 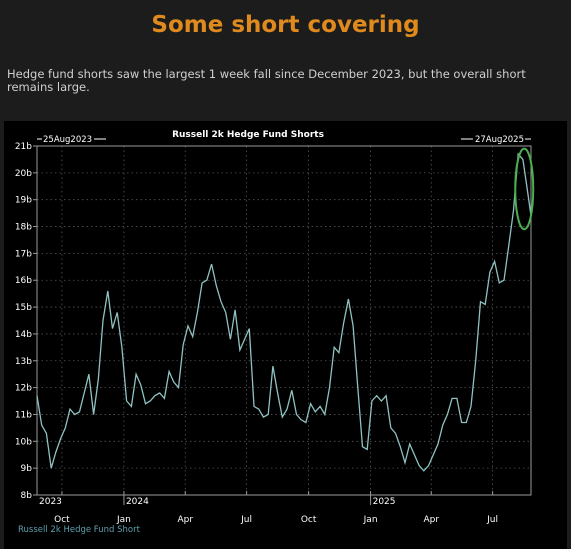 What do you see at coordinates (524, 189) in the screenshot?
I see `highlight-circle` at bounding box center [524, 189].